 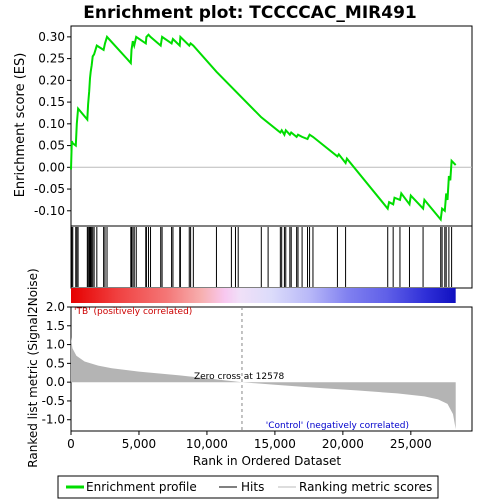 I want to click on metric-y-tick-label: 1.0, so click(x=55, y=345).